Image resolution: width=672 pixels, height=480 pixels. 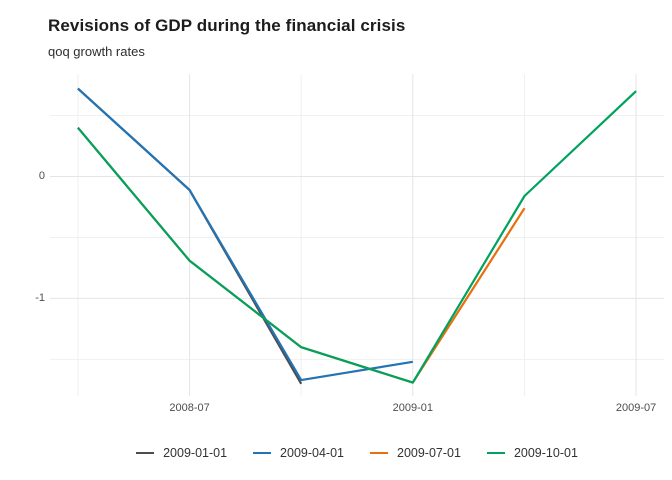 What do you see at coordinates (429, 453) in the screenshot?
I see `legend-label: 2009-07-01` at bounding box center [429, 453].